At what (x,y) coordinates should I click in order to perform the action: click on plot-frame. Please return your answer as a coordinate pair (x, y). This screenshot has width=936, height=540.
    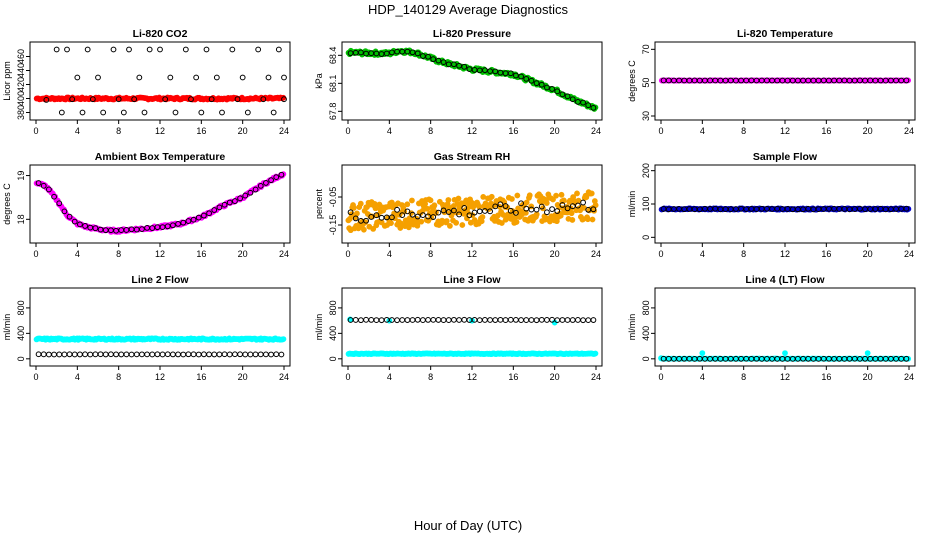
    Looking at the image, I should click on (160, 81).